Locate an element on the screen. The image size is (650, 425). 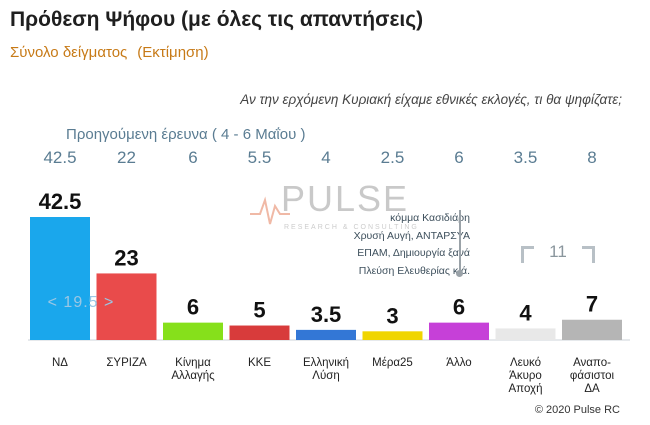
bar-value-label: 3 is located at coordinates (392, 315).